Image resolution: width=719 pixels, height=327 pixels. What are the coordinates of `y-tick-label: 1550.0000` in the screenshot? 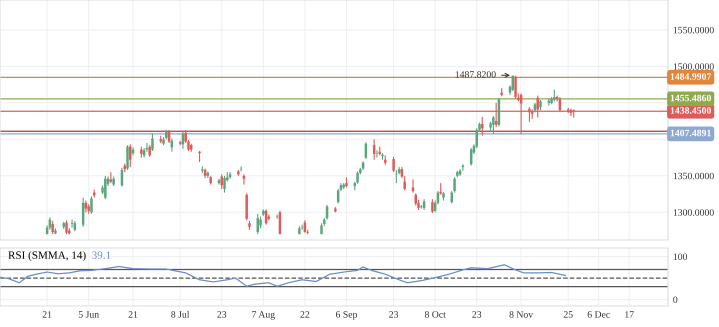 It's located at (694, 30).